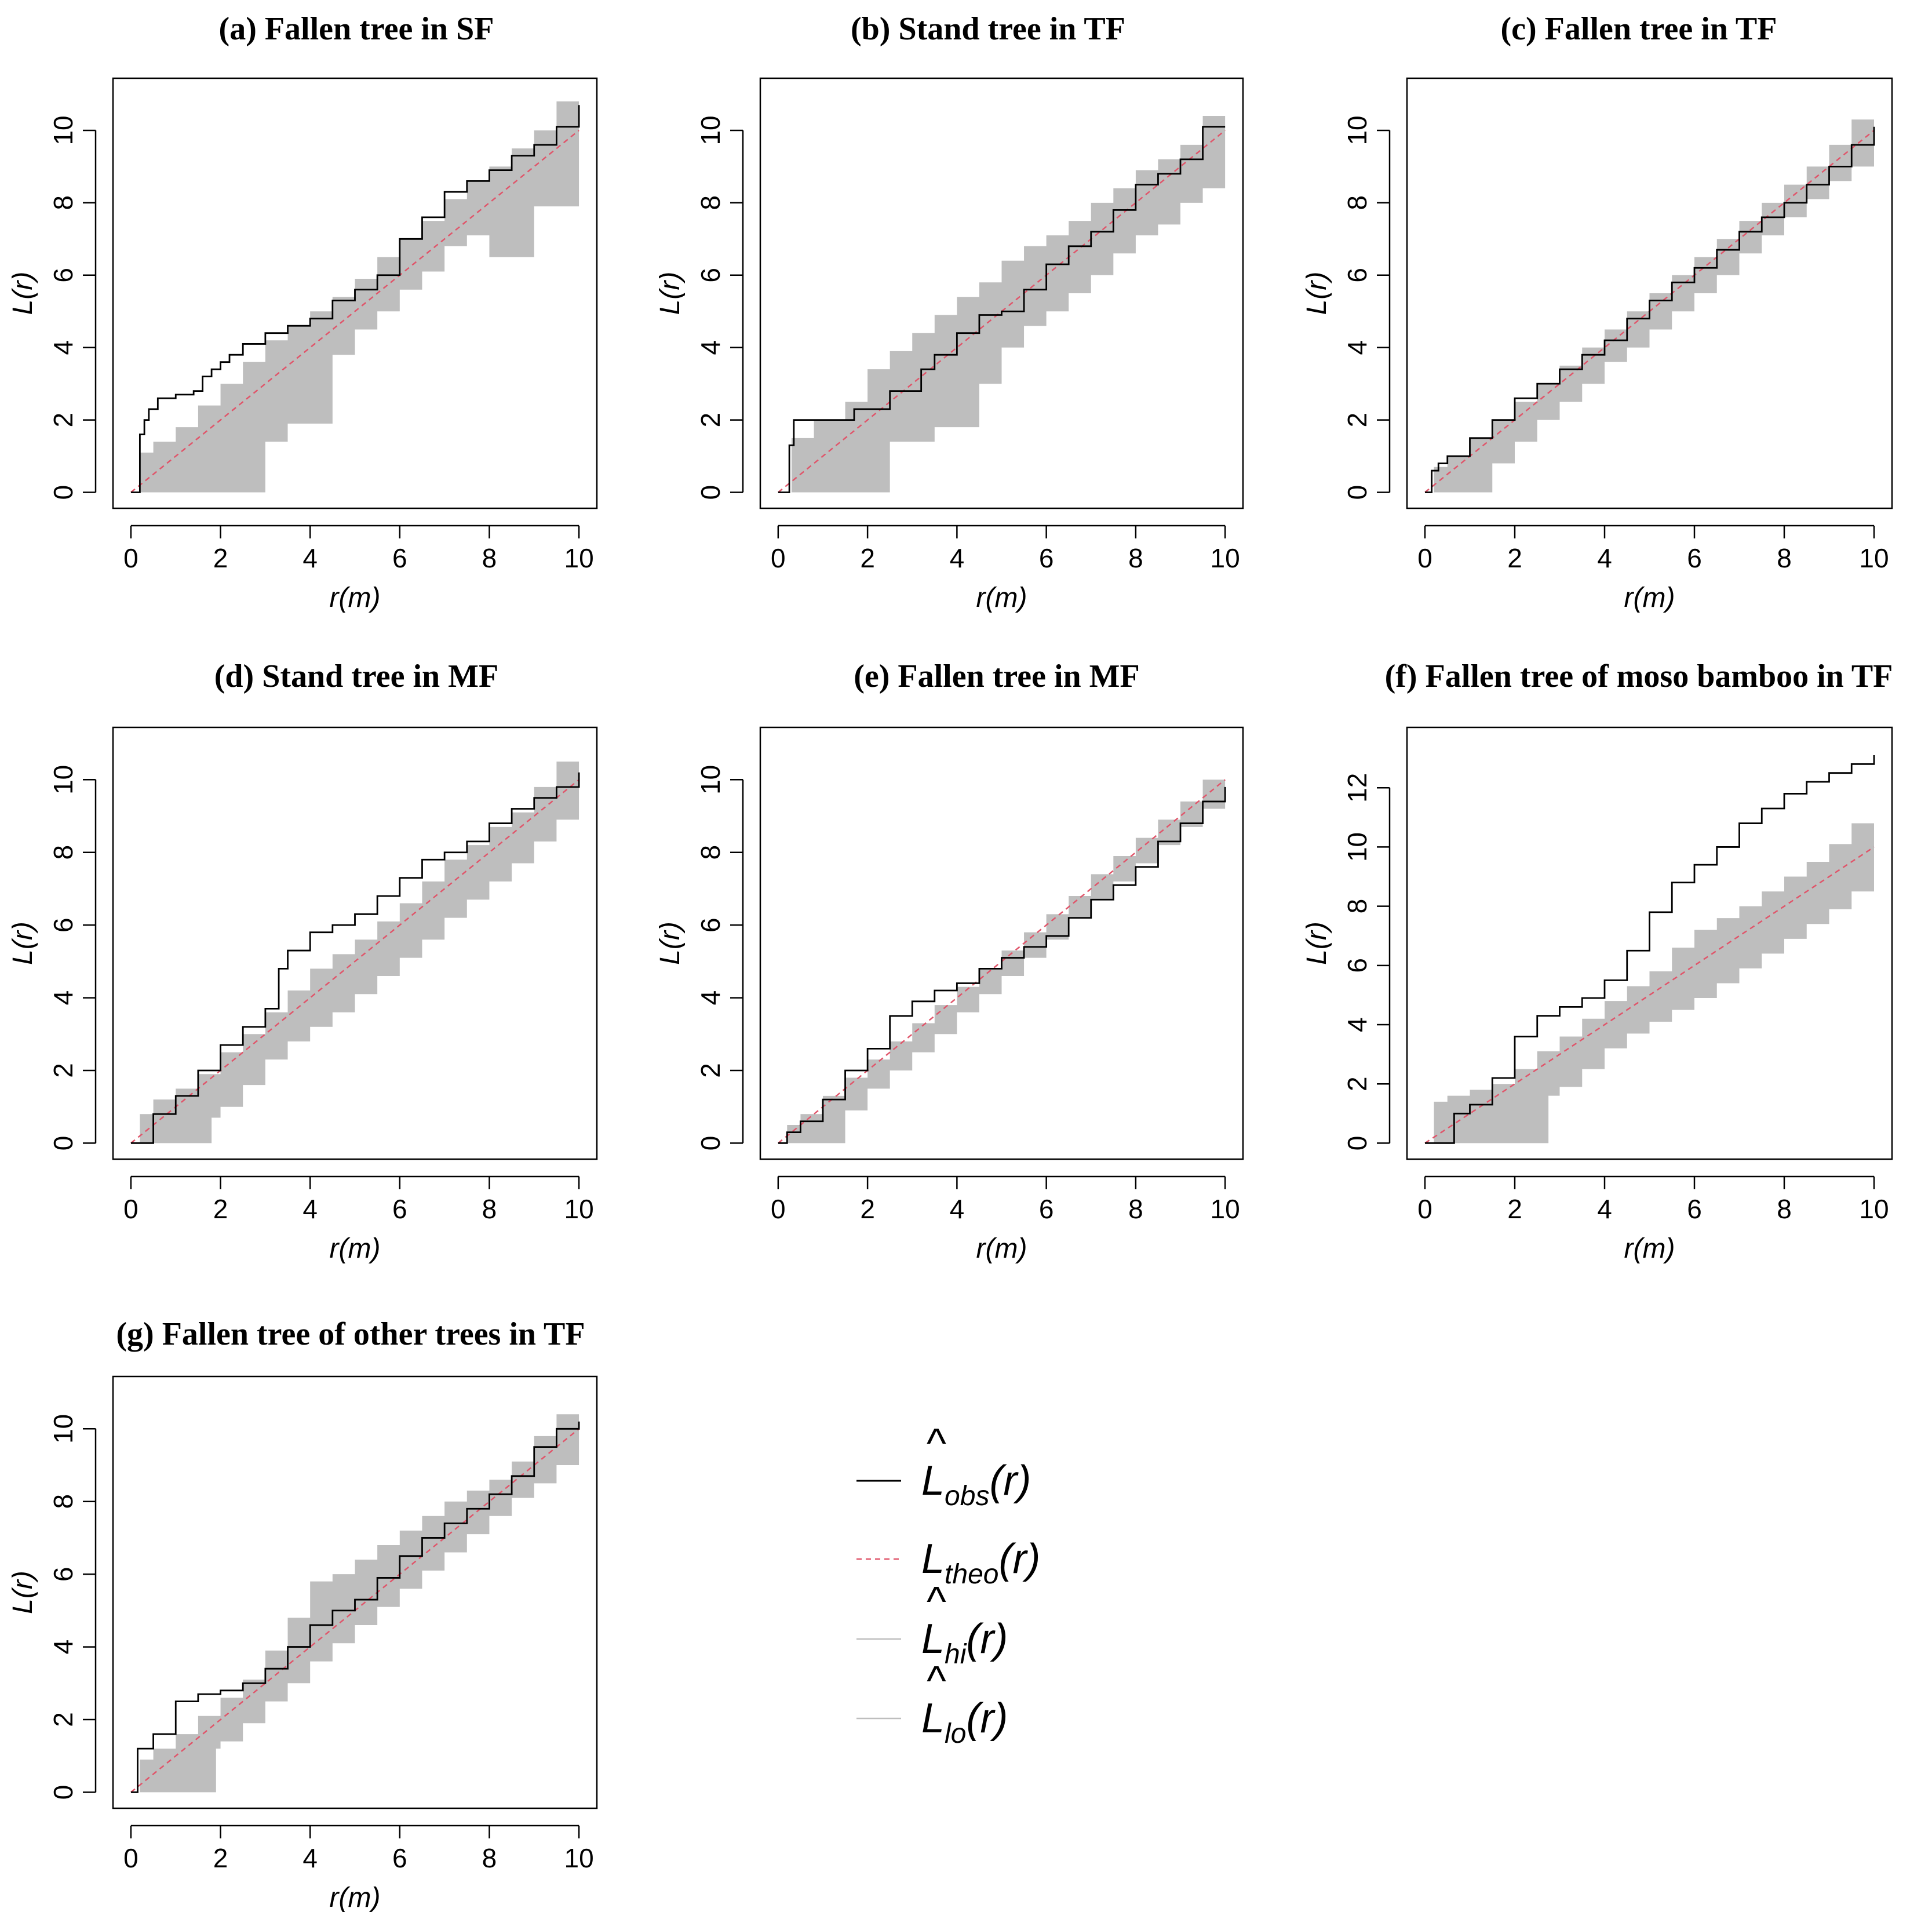  I want to click on legend-label-lo: Llo(r), so click(965, 1722).